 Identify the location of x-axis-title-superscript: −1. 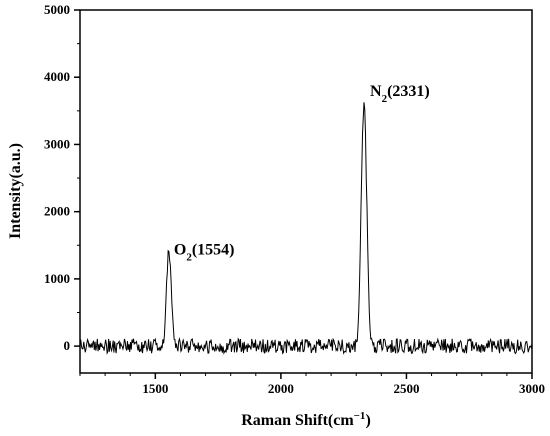
(360, 416).